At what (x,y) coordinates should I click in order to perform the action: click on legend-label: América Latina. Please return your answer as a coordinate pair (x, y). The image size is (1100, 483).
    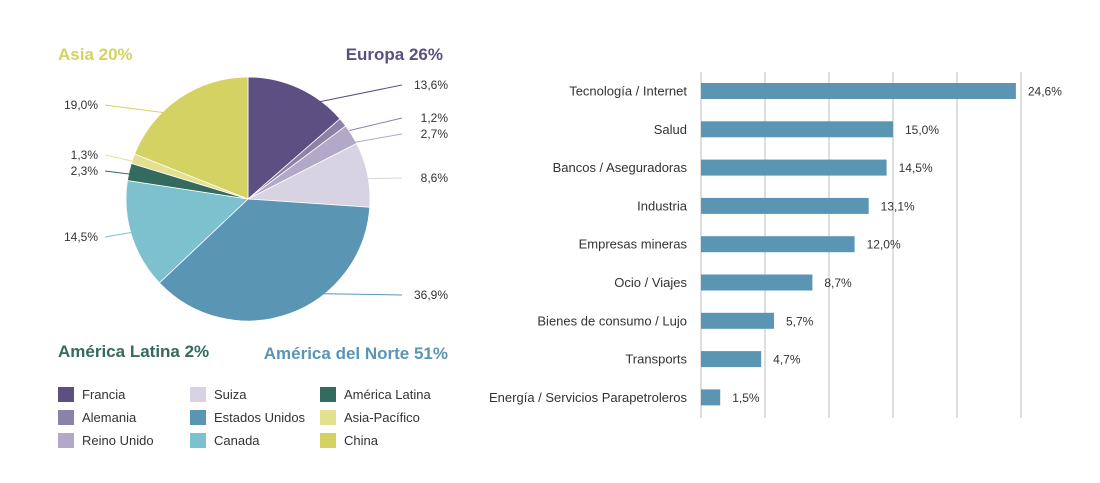
    Looking at the image, I should click on (387, 394).